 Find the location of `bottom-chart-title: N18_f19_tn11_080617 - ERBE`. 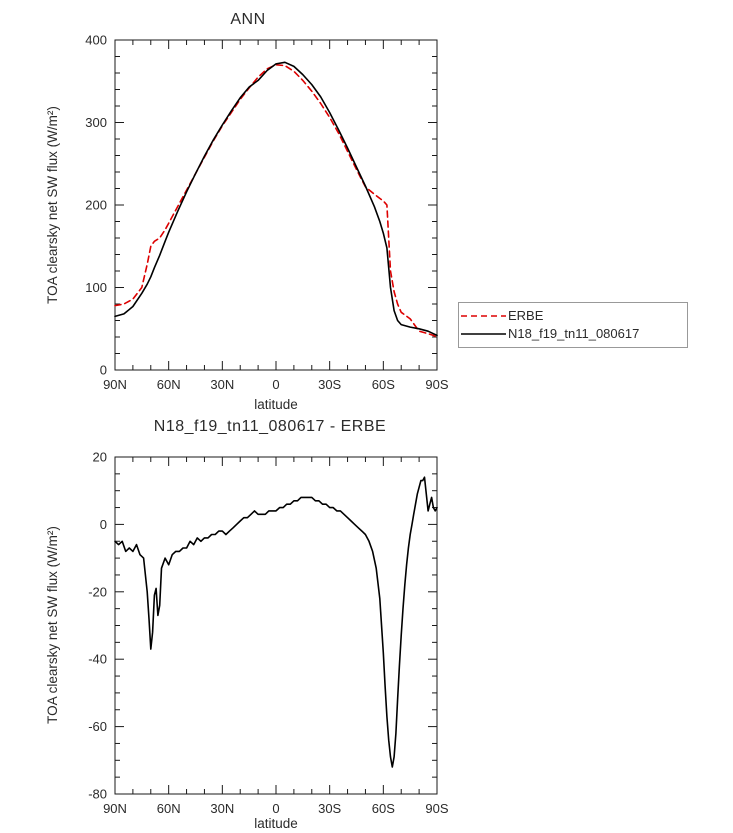

bottom-chart-title: N18_f19_tn11_080617 - ERBE is located at coordinates (270, 426).